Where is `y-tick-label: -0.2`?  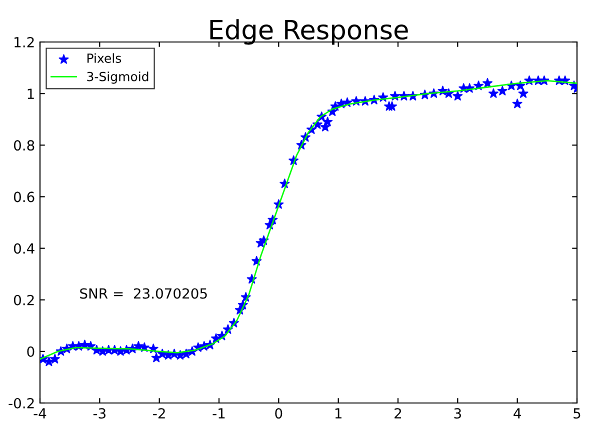
y-tick-label: -0.2 is located at coordinates (21, 403).